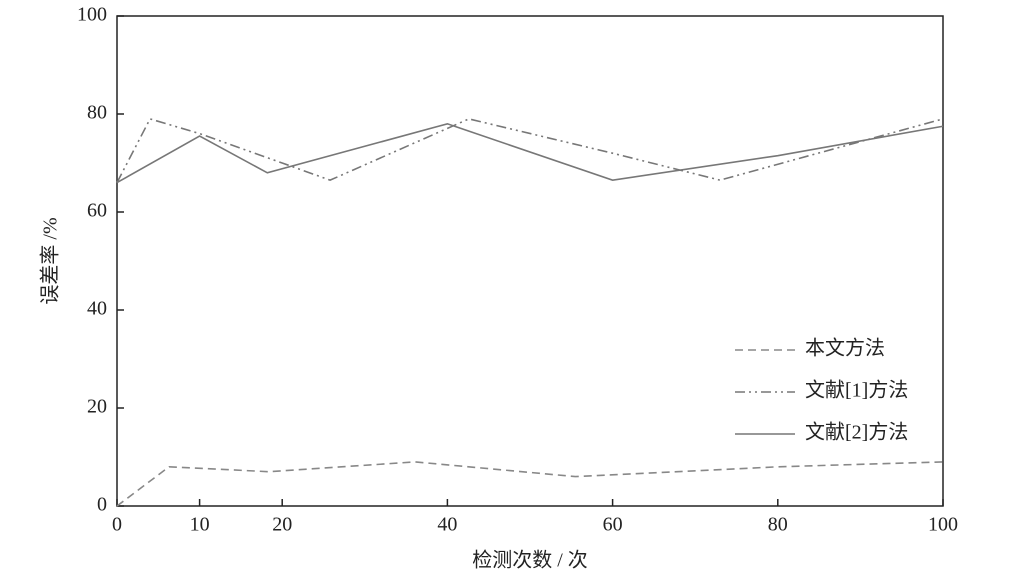 Image resolution: width=1018 pixels, height=582 pixels. What do you see at coordinates (50, 260) in the screenshot?
I see `y-axis-label: 误差率 /%` at bounding box center [50, 260].